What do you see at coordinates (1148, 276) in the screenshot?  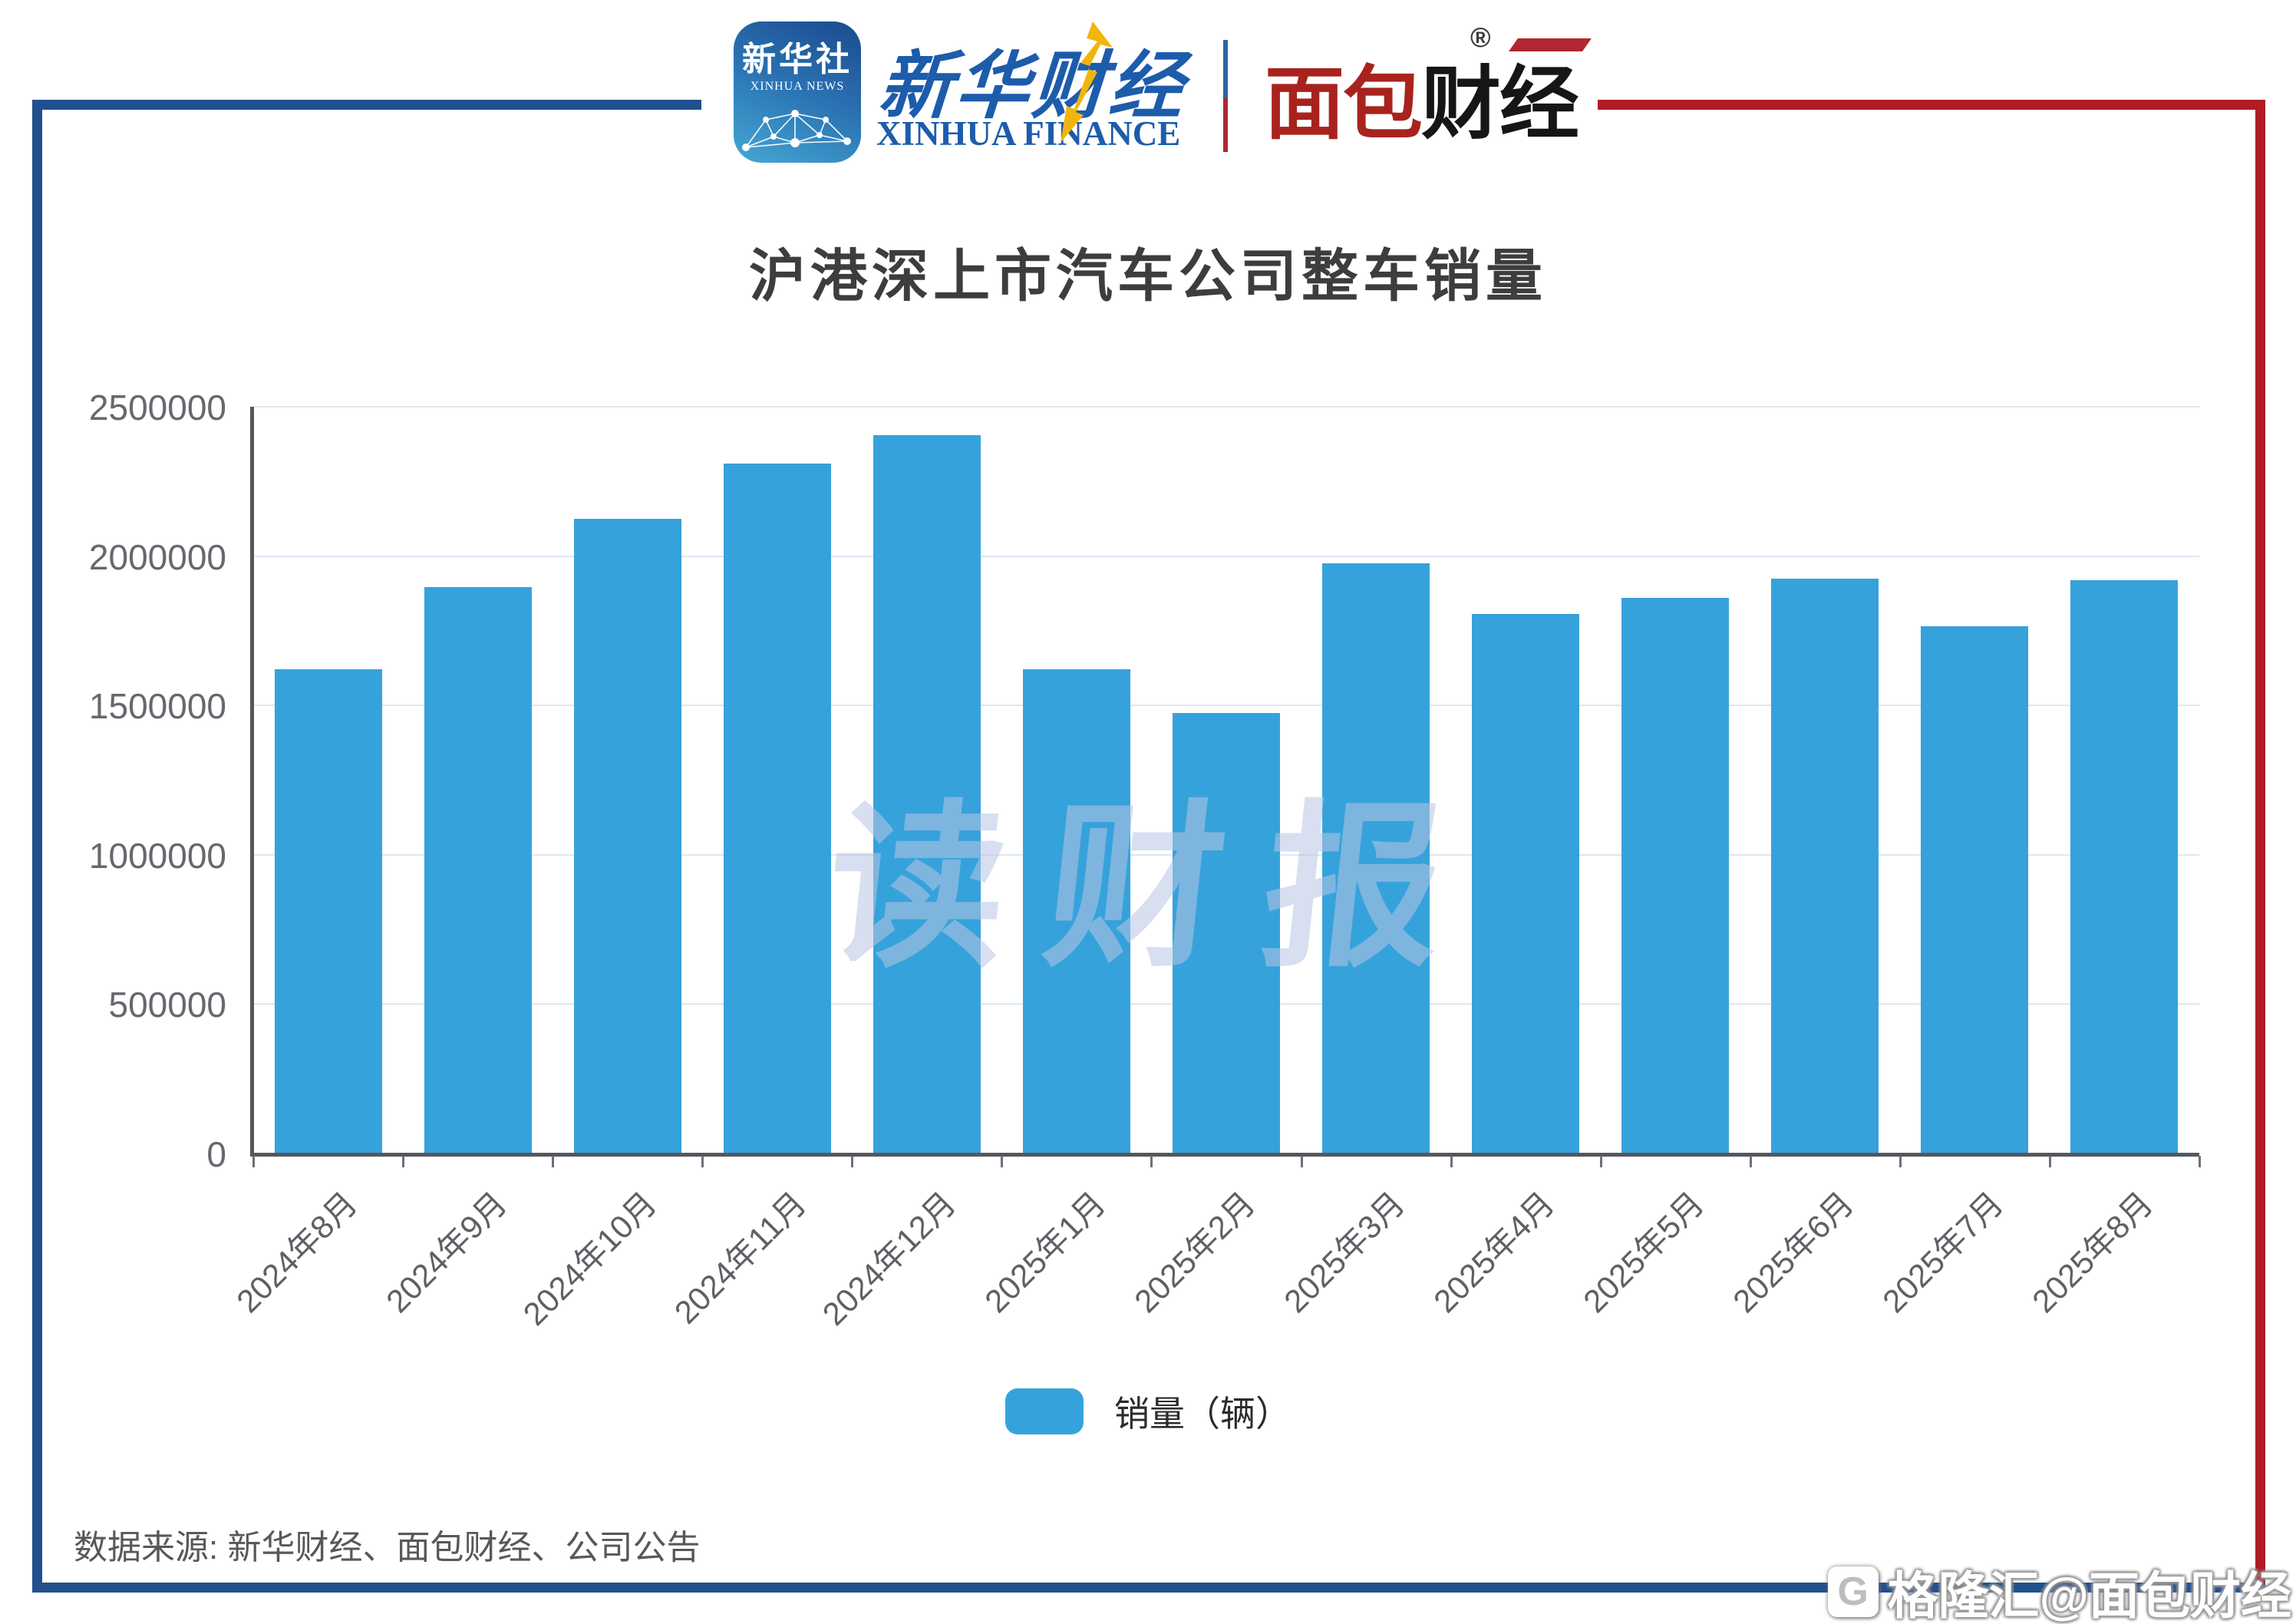 I see `chart-title: 沪港深上市汽车公司整车销量` at bounding box center [1148, 276].